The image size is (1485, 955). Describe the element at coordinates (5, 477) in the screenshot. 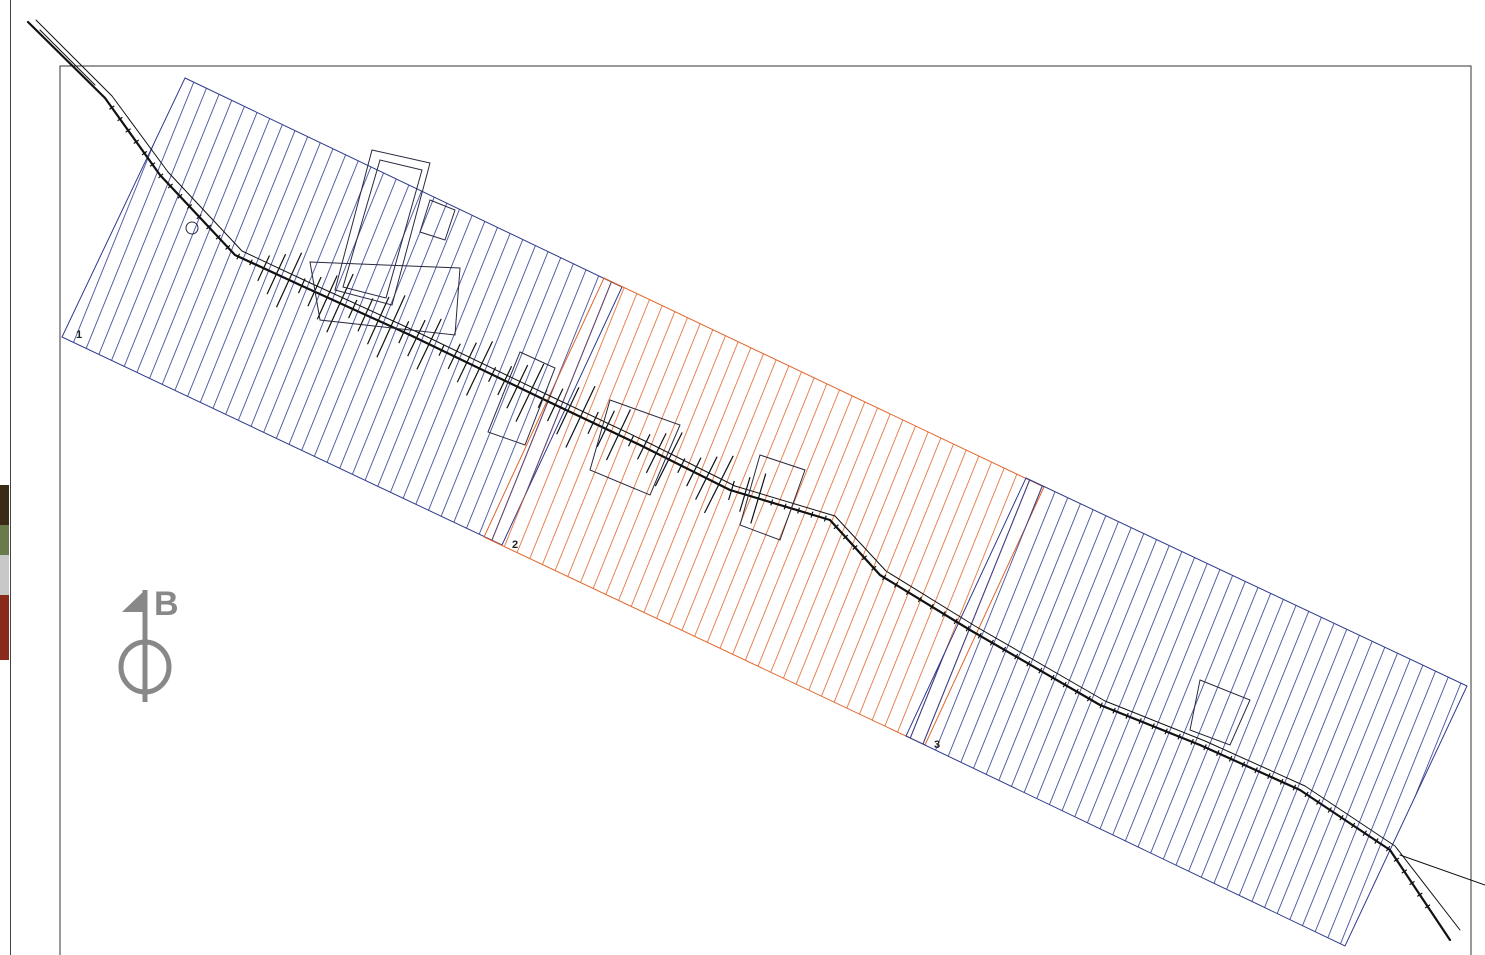

I see `left-thumbnail-strip` at that location.